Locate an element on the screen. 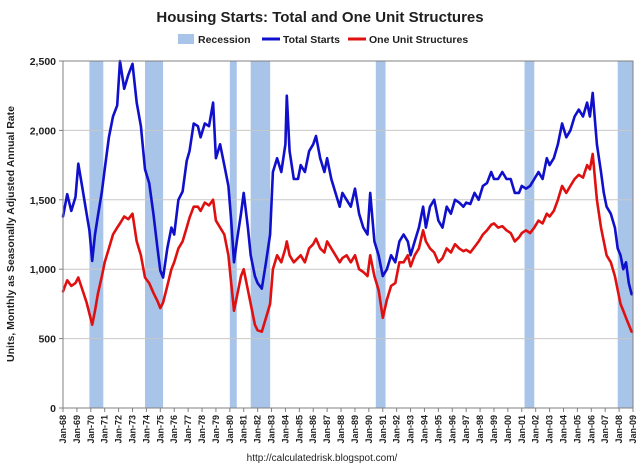  legend-label-one-unit: One Unit Structures is located at coordinates (418, 40).